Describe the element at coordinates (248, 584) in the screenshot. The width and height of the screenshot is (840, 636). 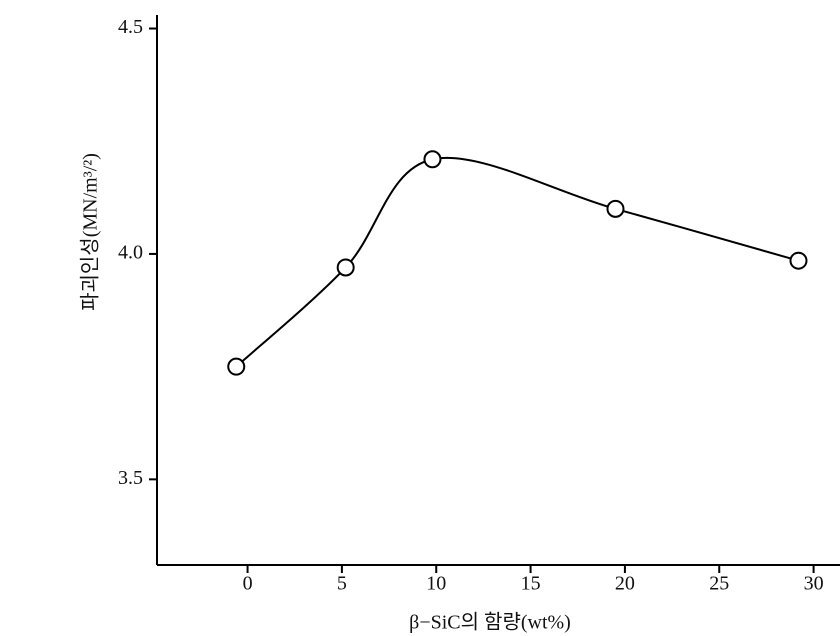
I see `x-tick-label: 0` at that location.